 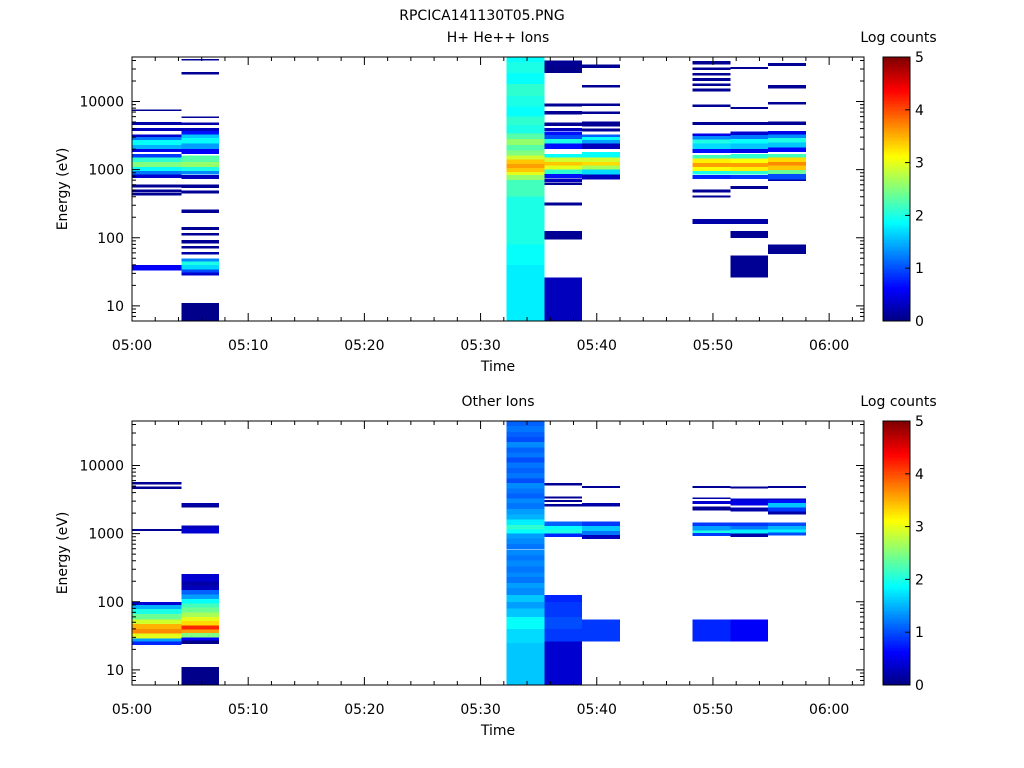 What do you see at coordinates (713, 710) in the screenshot?
I see `x-tick-label: 05:50` at bounding box center [713, 710].